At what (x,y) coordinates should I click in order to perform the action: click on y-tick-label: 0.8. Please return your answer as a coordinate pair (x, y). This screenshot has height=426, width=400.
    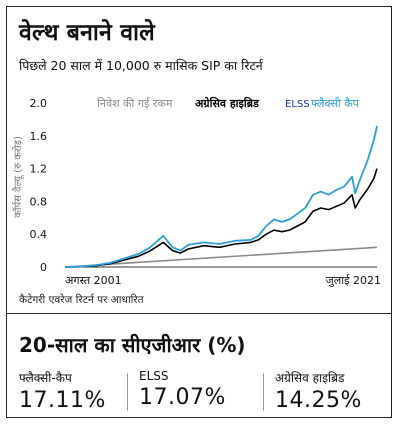
    Looking at the image, I should click on (39, 201).